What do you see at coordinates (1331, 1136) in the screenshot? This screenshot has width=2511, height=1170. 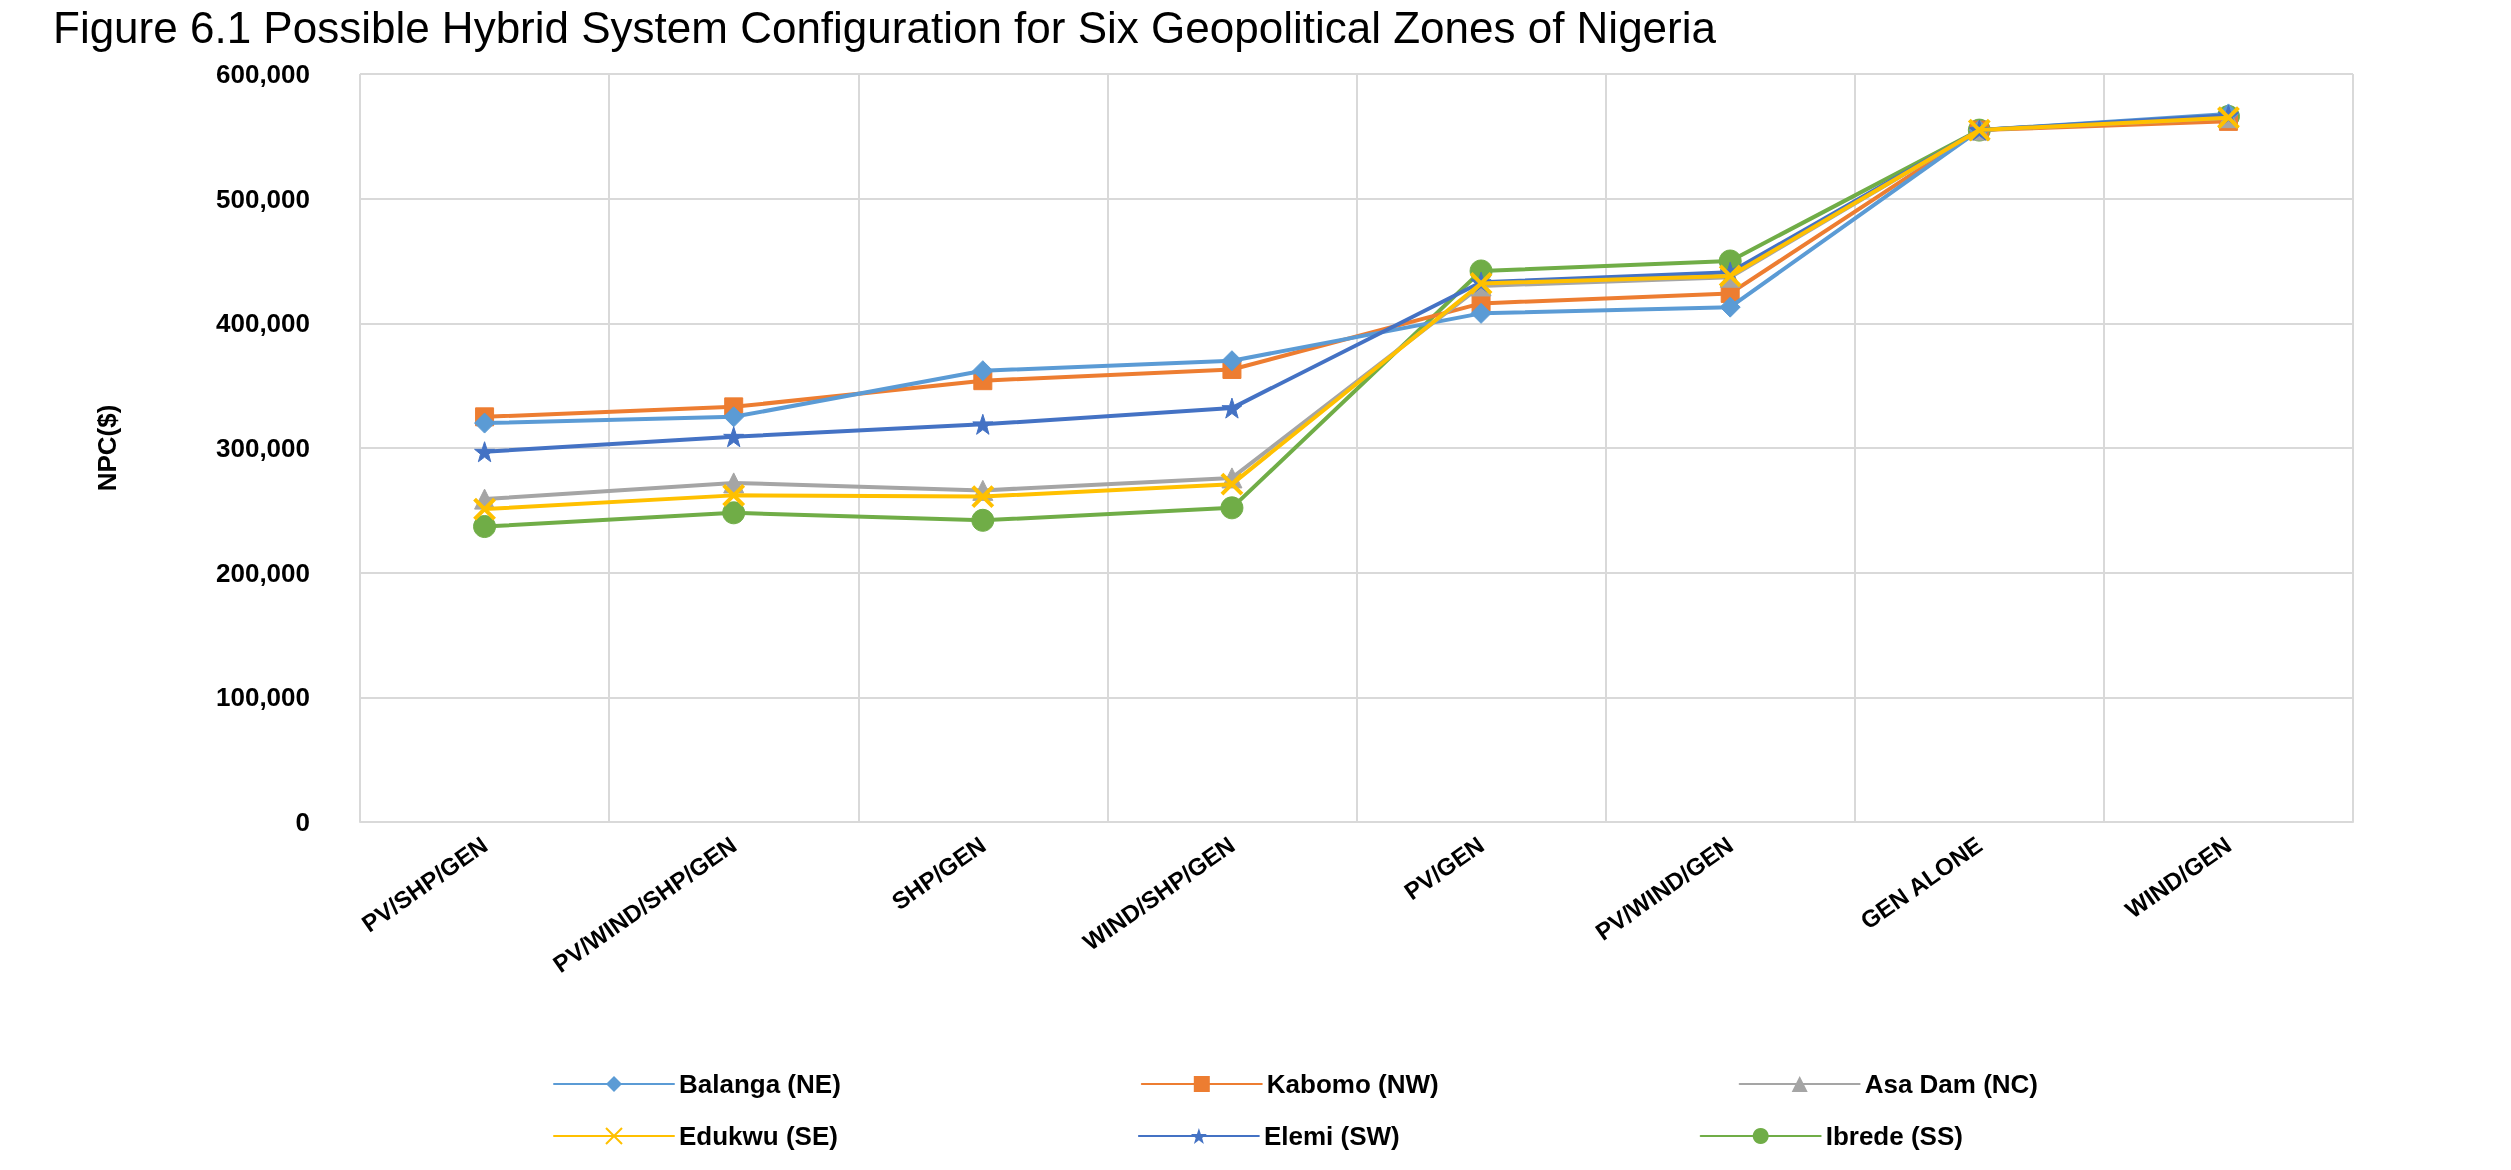 I see `legend-label: Elemi (SW)` at bounding box center [1331, 1136].